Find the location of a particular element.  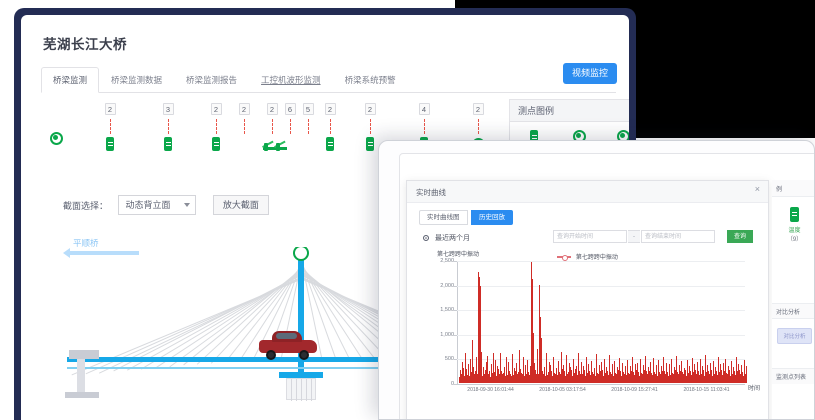

y-axis-tick-label: 2,500 is located at coordinates (447, 261).